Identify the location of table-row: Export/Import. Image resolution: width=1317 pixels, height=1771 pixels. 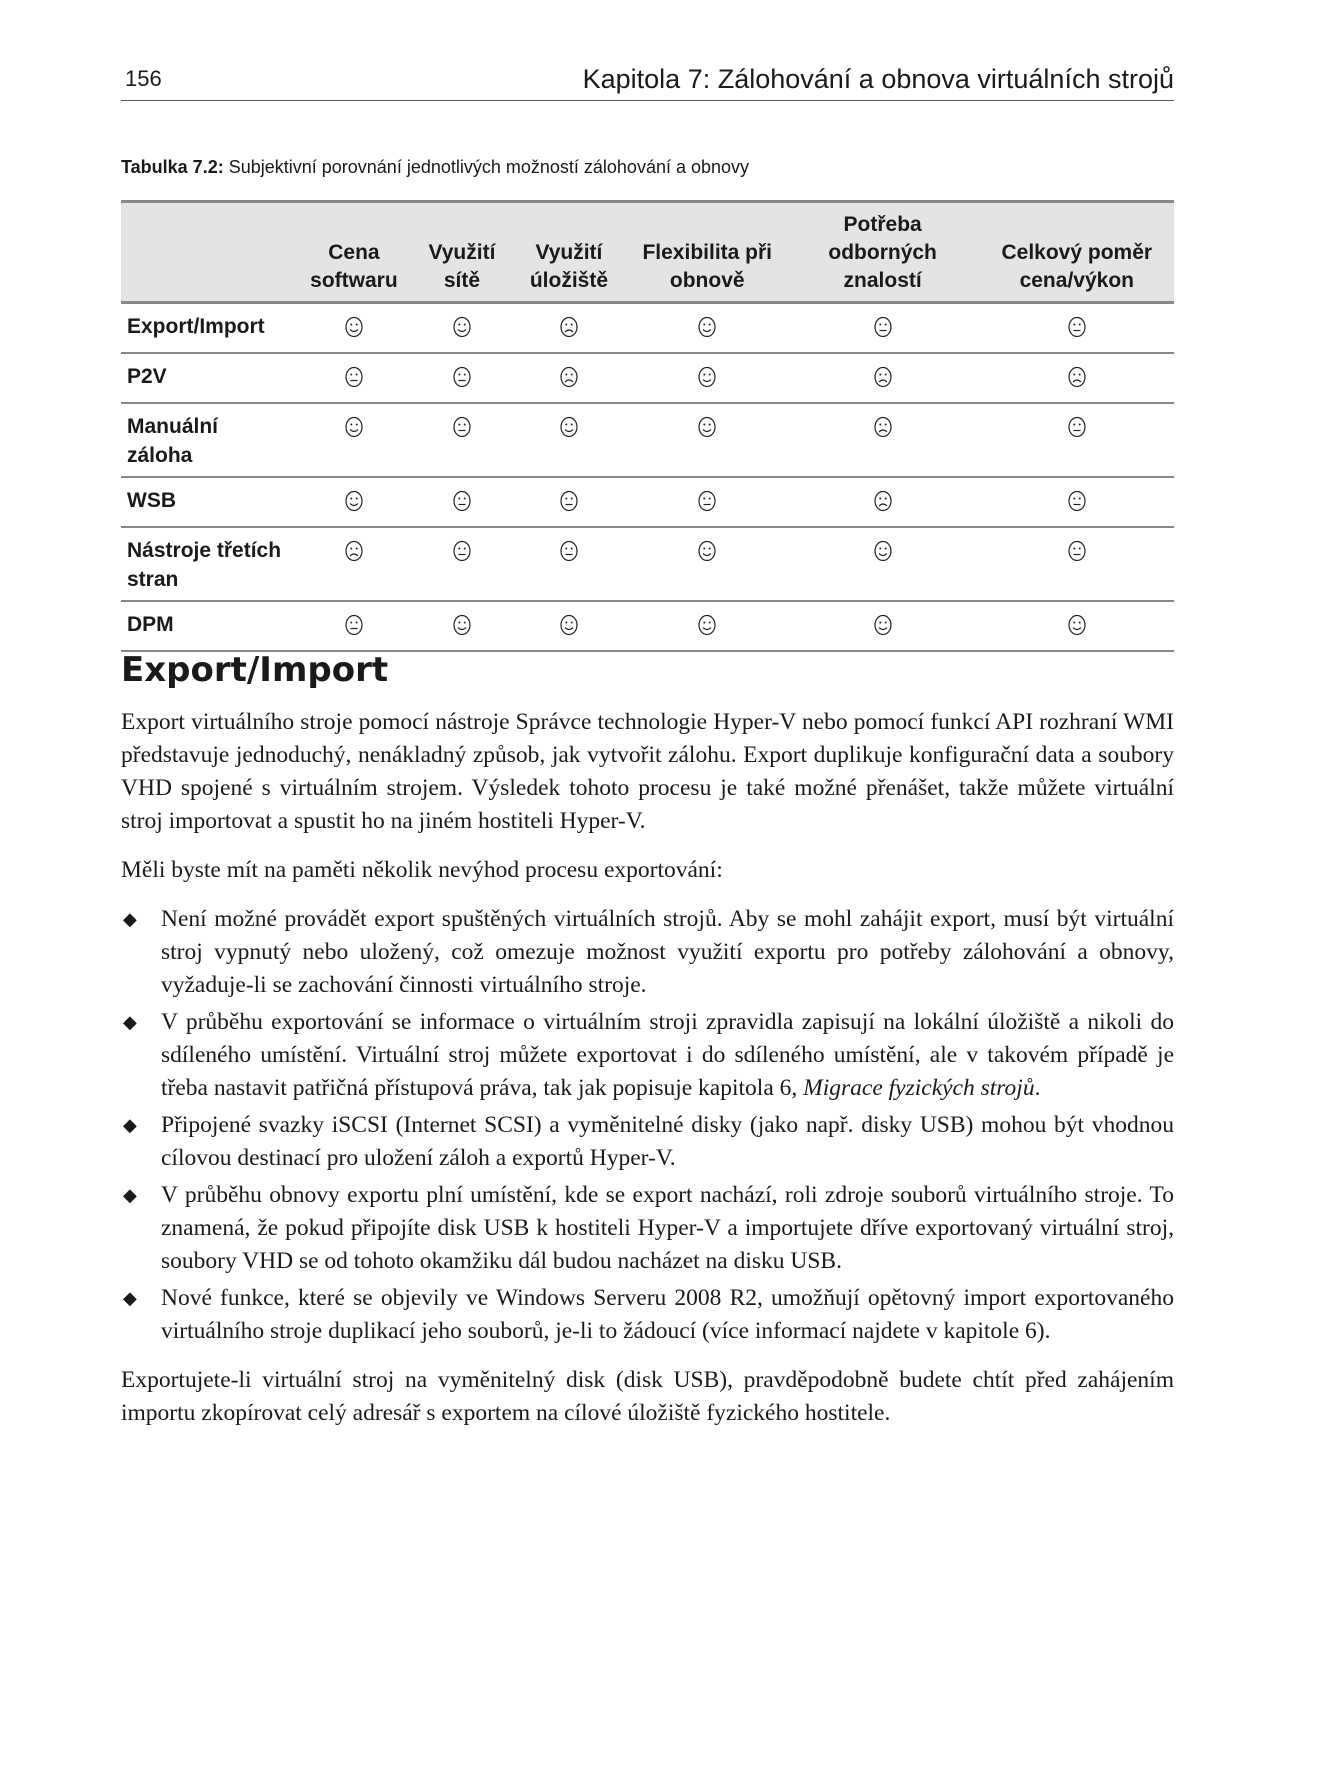
(647, 328).